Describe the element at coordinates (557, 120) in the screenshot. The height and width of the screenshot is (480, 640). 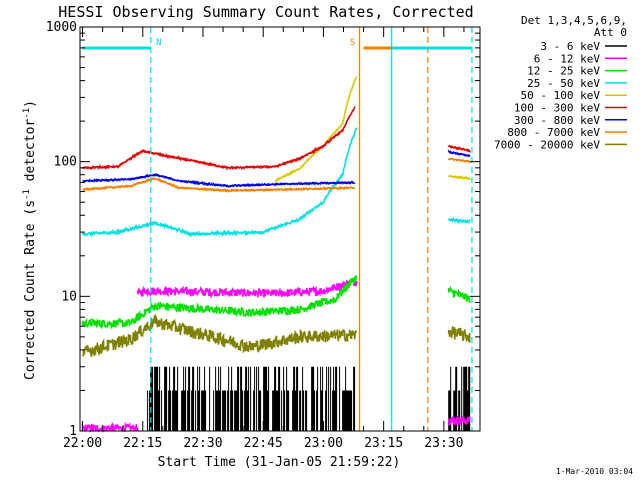
I see `legend-label: 300 - 800 keV` at that location.